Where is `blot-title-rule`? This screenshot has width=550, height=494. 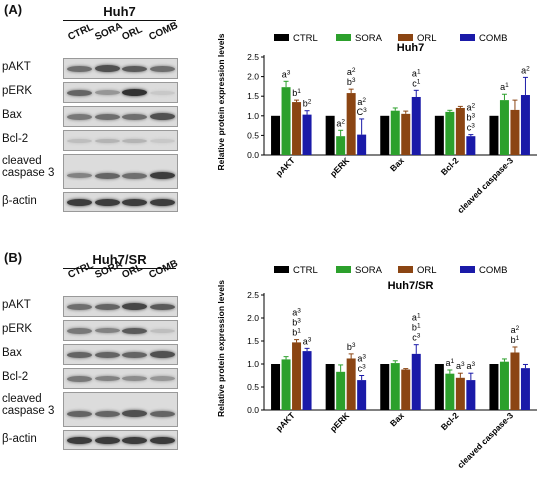 blot-title-rule is located at coordinates (119, 21).